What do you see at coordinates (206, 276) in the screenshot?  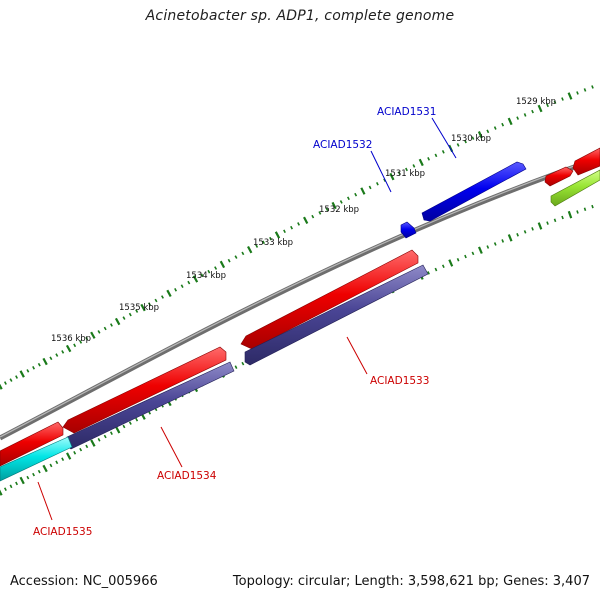 I see `tick-label: 1534 kbp` at bounding box center [206, 276].